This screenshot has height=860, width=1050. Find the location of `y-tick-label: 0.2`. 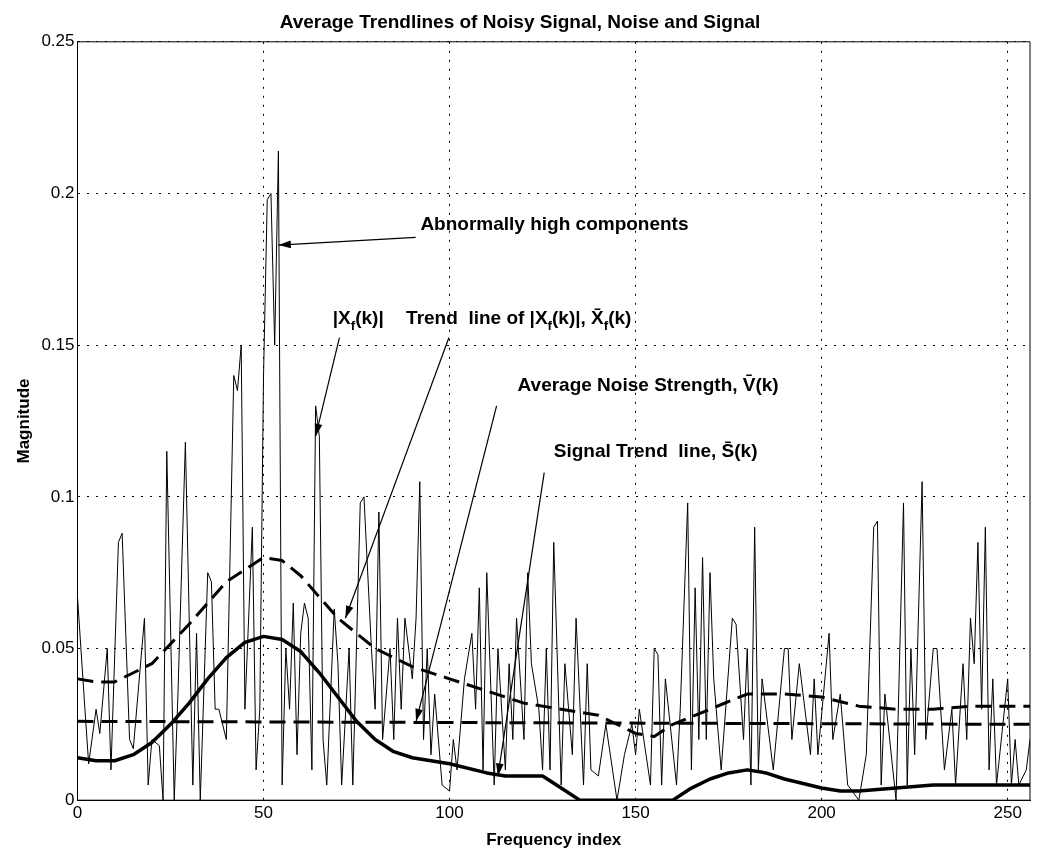

y-tick-label: 0.2 is located at coordinates (62, 193).